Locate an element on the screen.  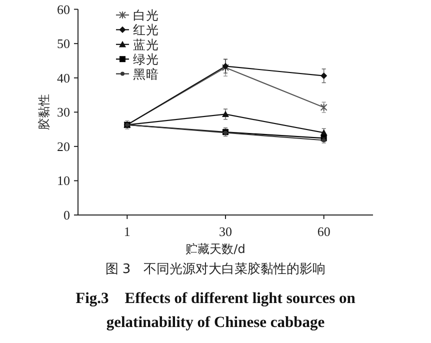
x-tick-label: 1 is located at coordinates (127, 231).